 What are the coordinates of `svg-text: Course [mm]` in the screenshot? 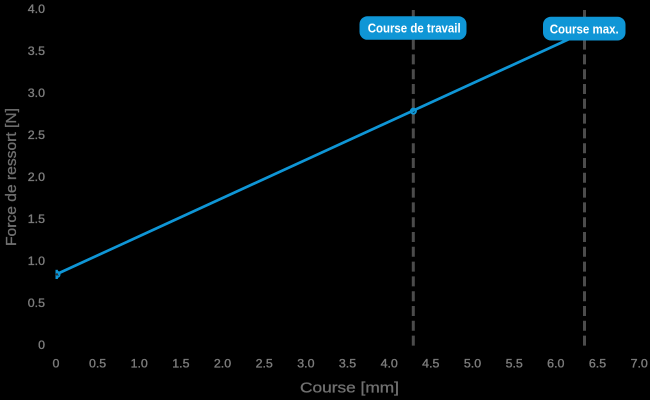 It's located at (349, 387).